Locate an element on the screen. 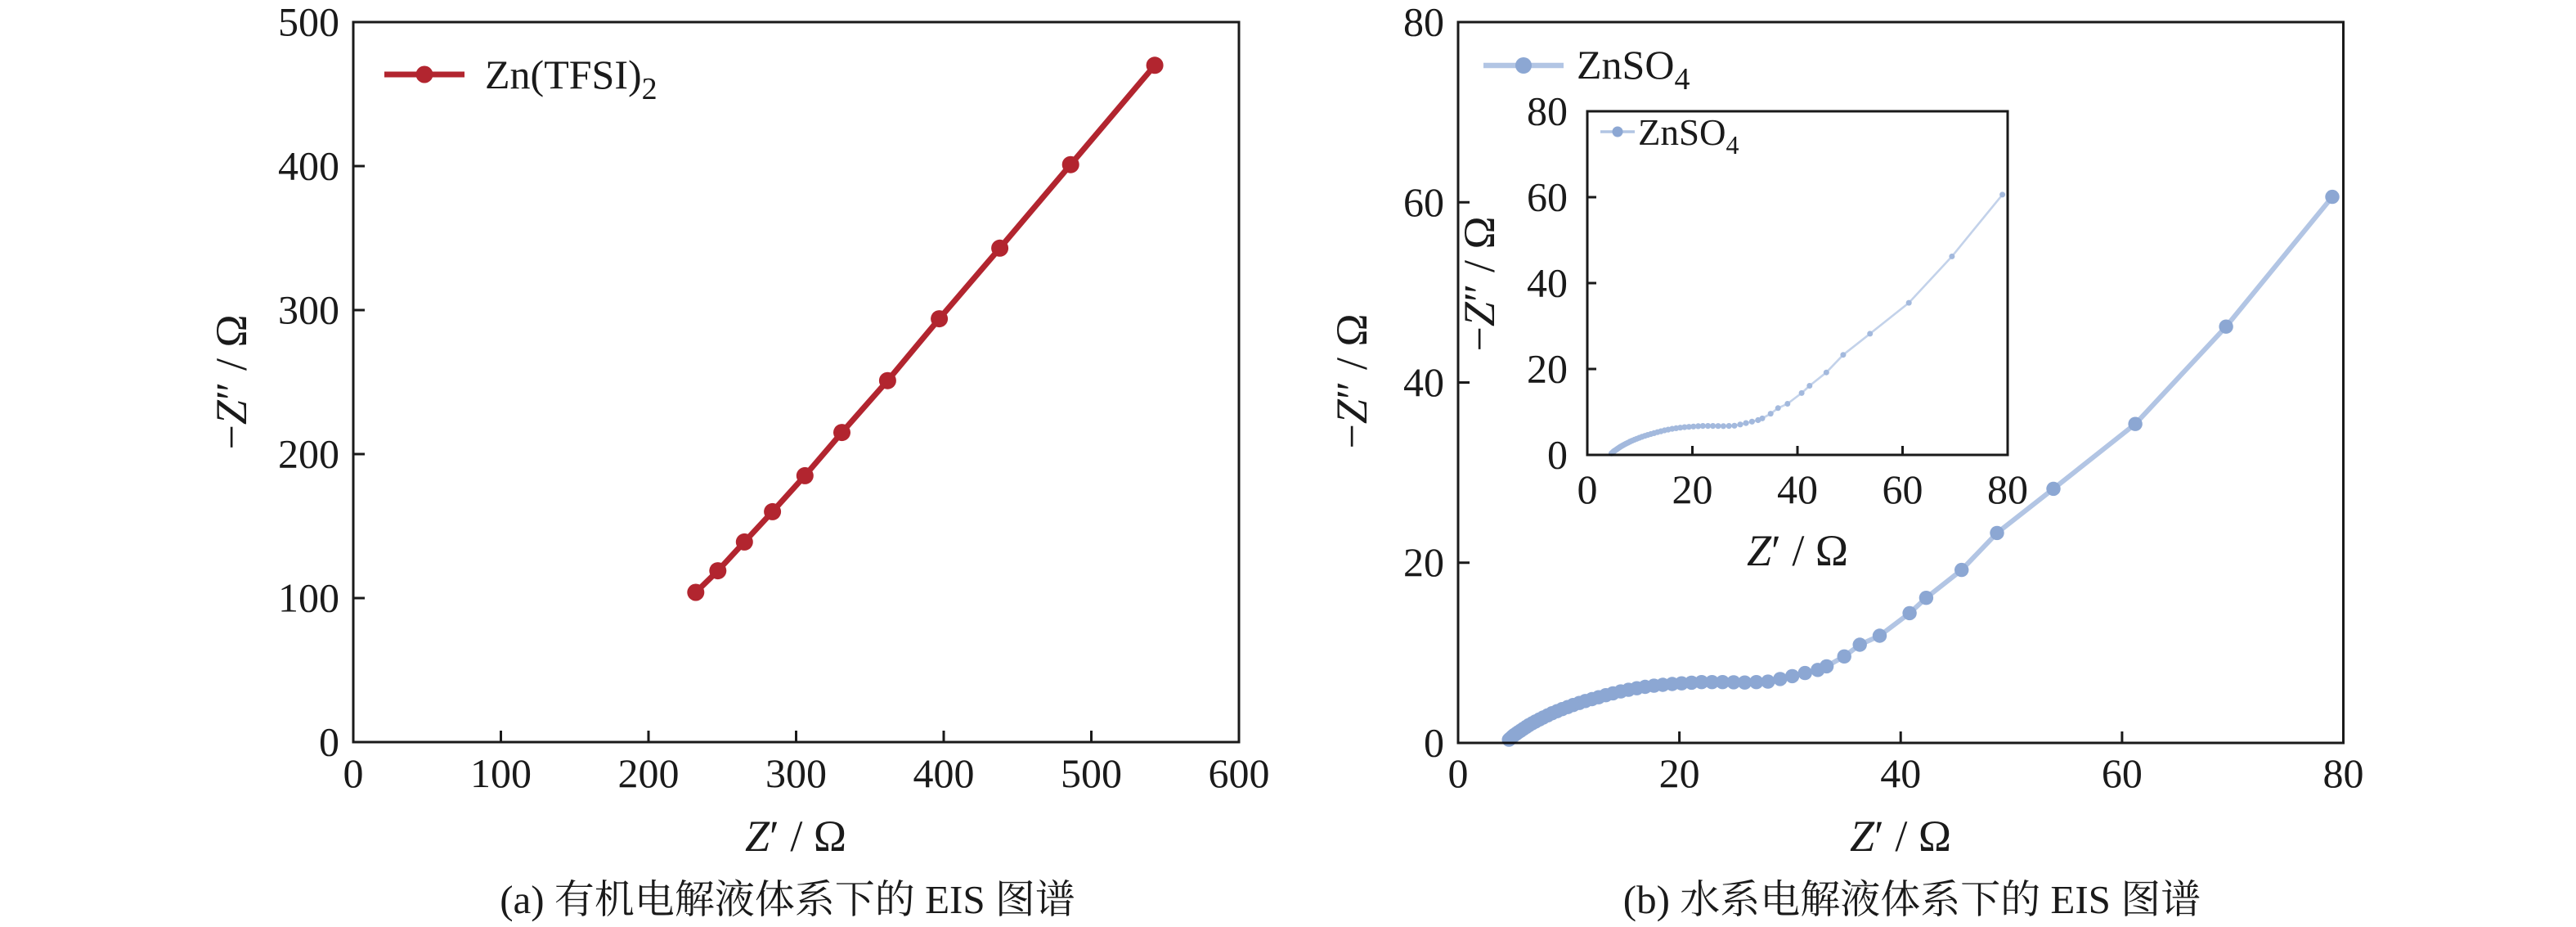  svg-text: (b) is located at coordinates (1646, 900).